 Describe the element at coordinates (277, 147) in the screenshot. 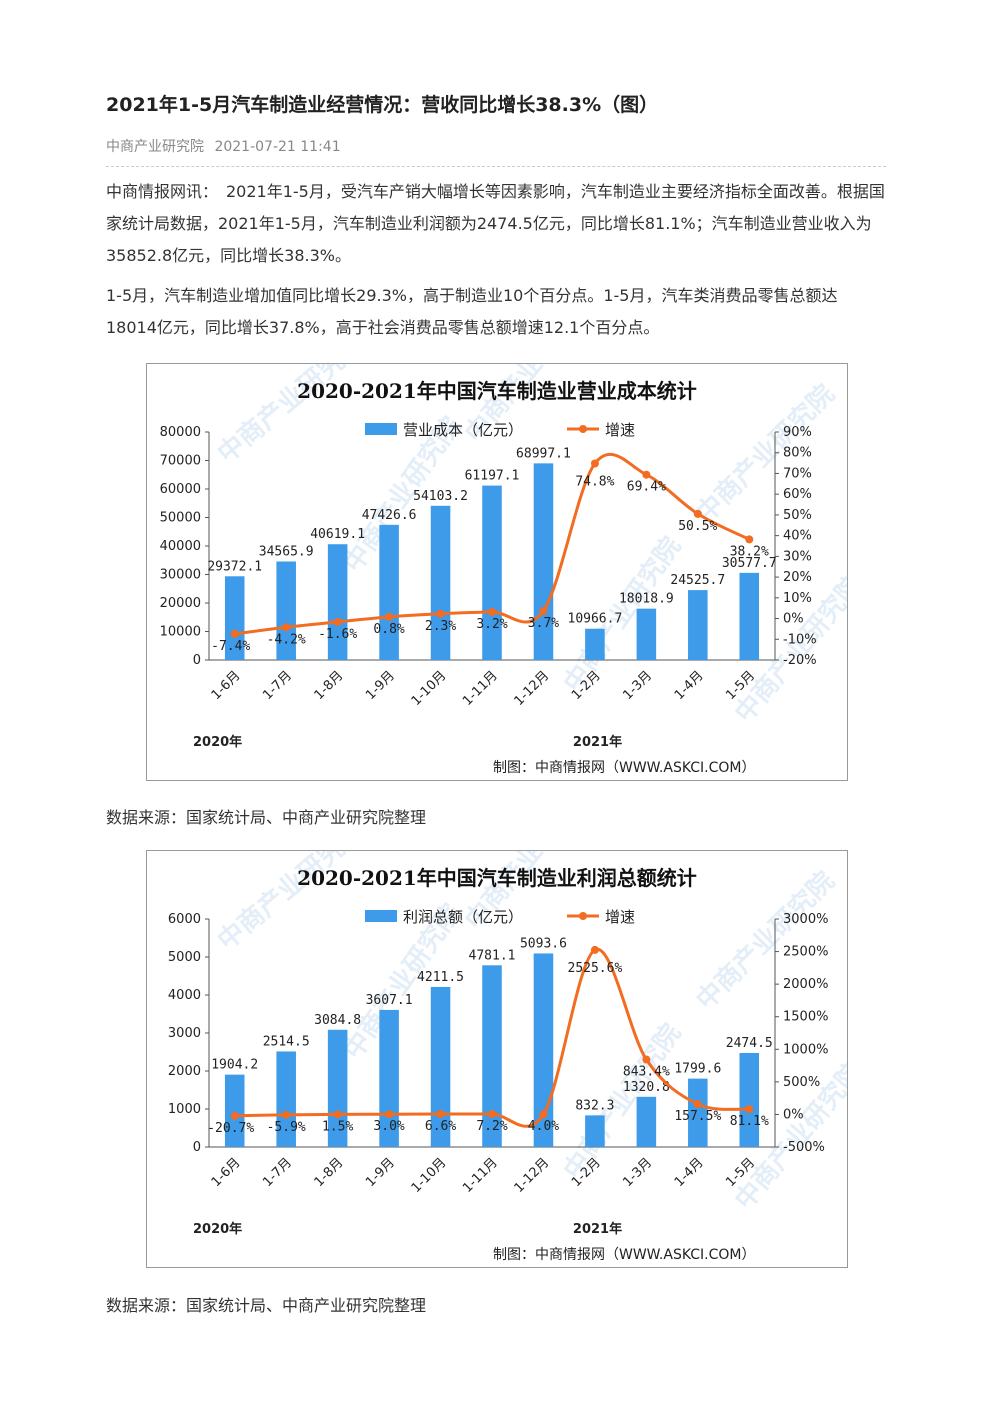

I see `article-datetime: 2021-07-21 11:41` at that location.